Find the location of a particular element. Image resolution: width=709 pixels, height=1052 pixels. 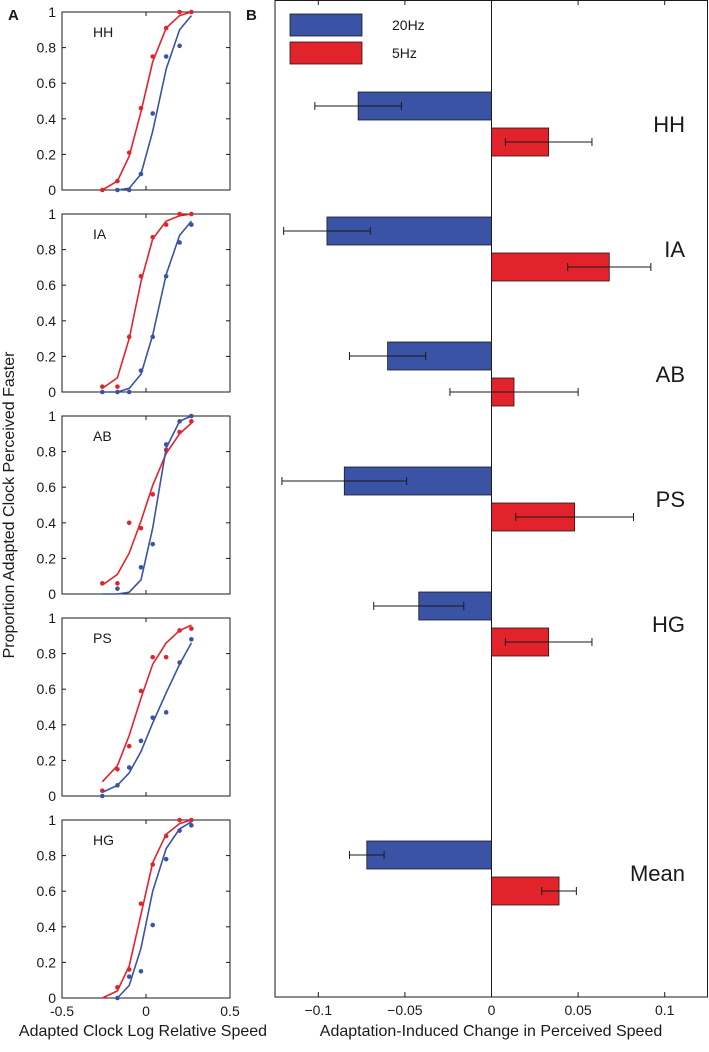

subplot-label: AB is located at coordinates (102, 436).